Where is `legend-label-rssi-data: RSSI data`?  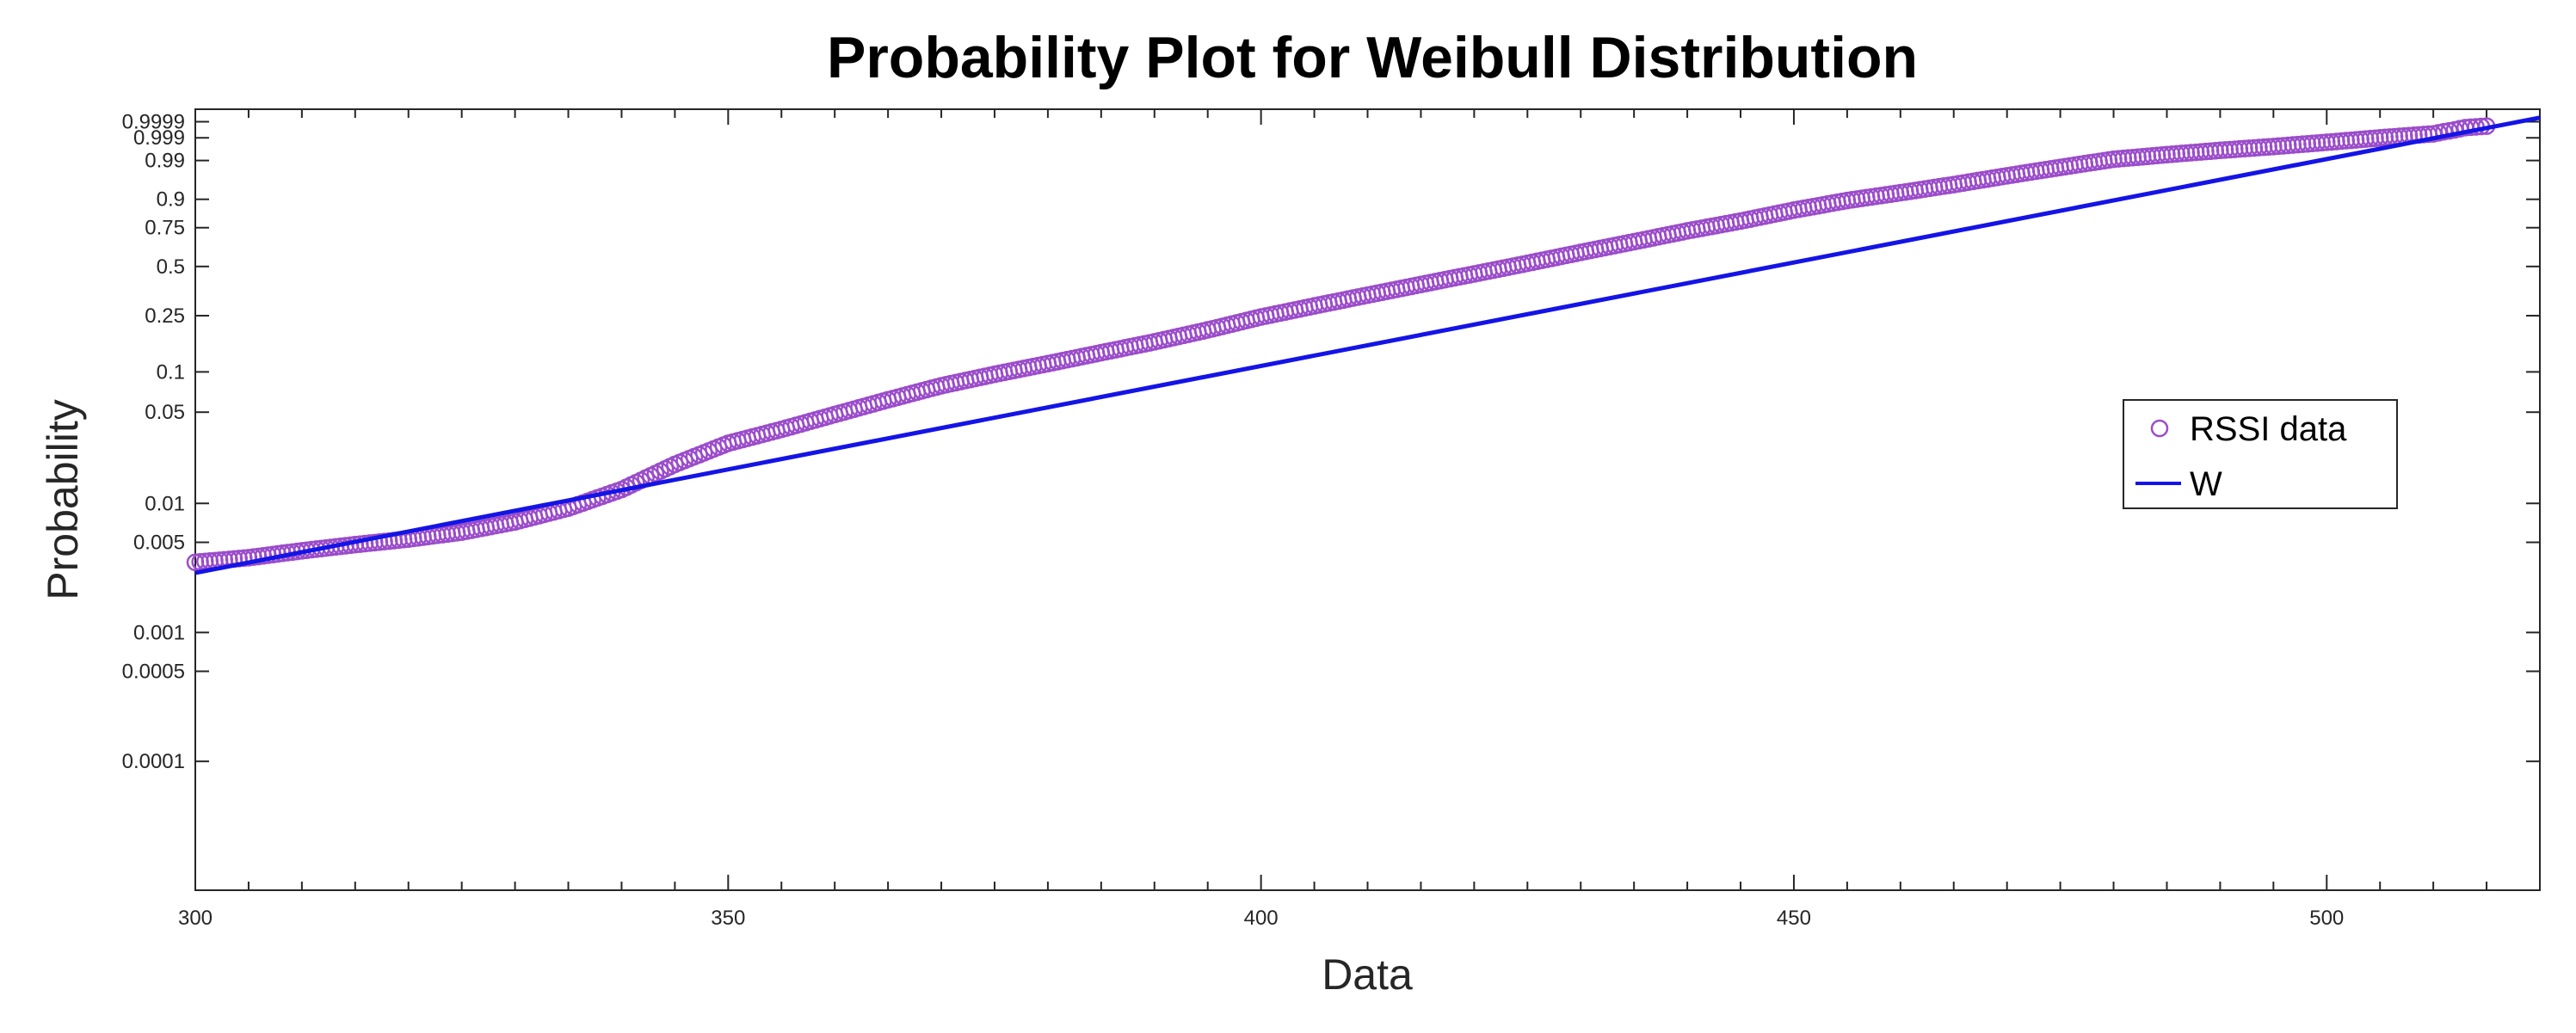 legend-label-rssi-data: RSSI data is located at coordinates (2269, 429).